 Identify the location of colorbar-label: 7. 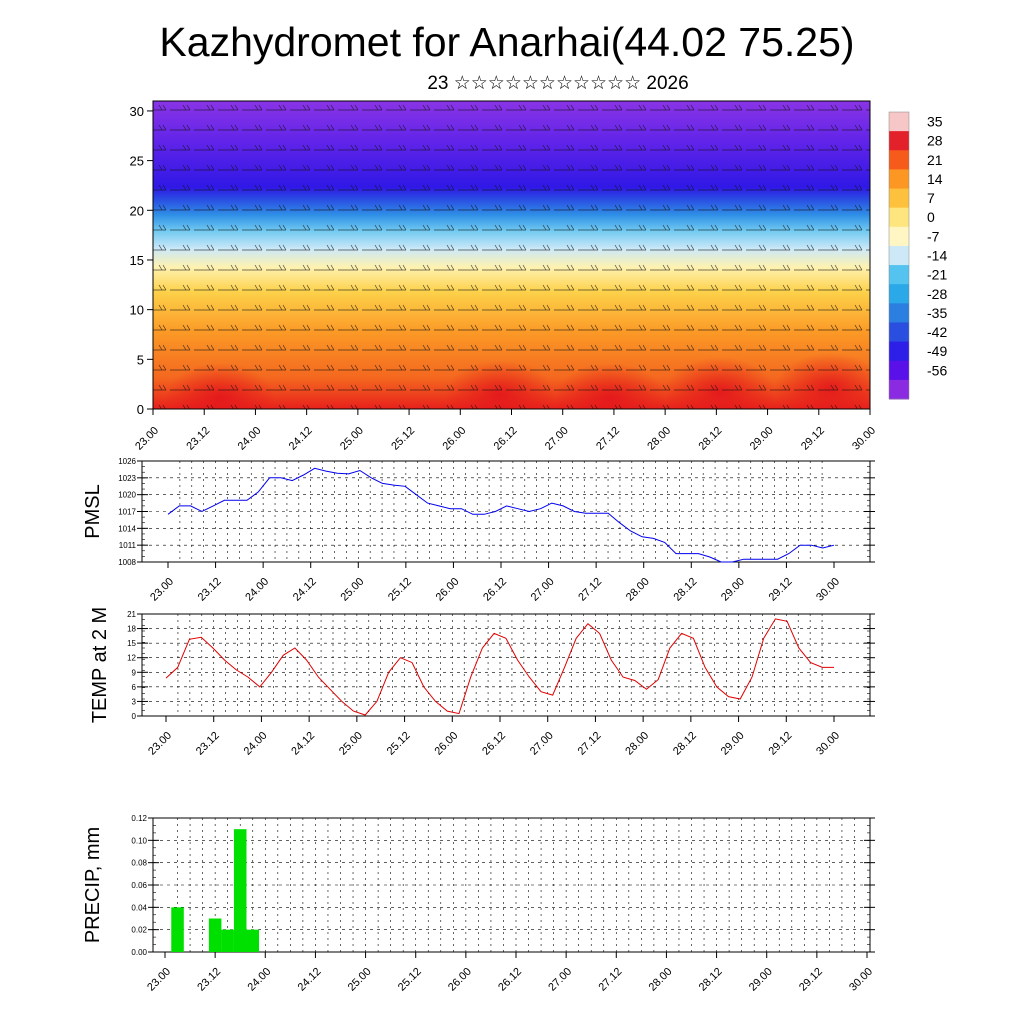
(931, 198).